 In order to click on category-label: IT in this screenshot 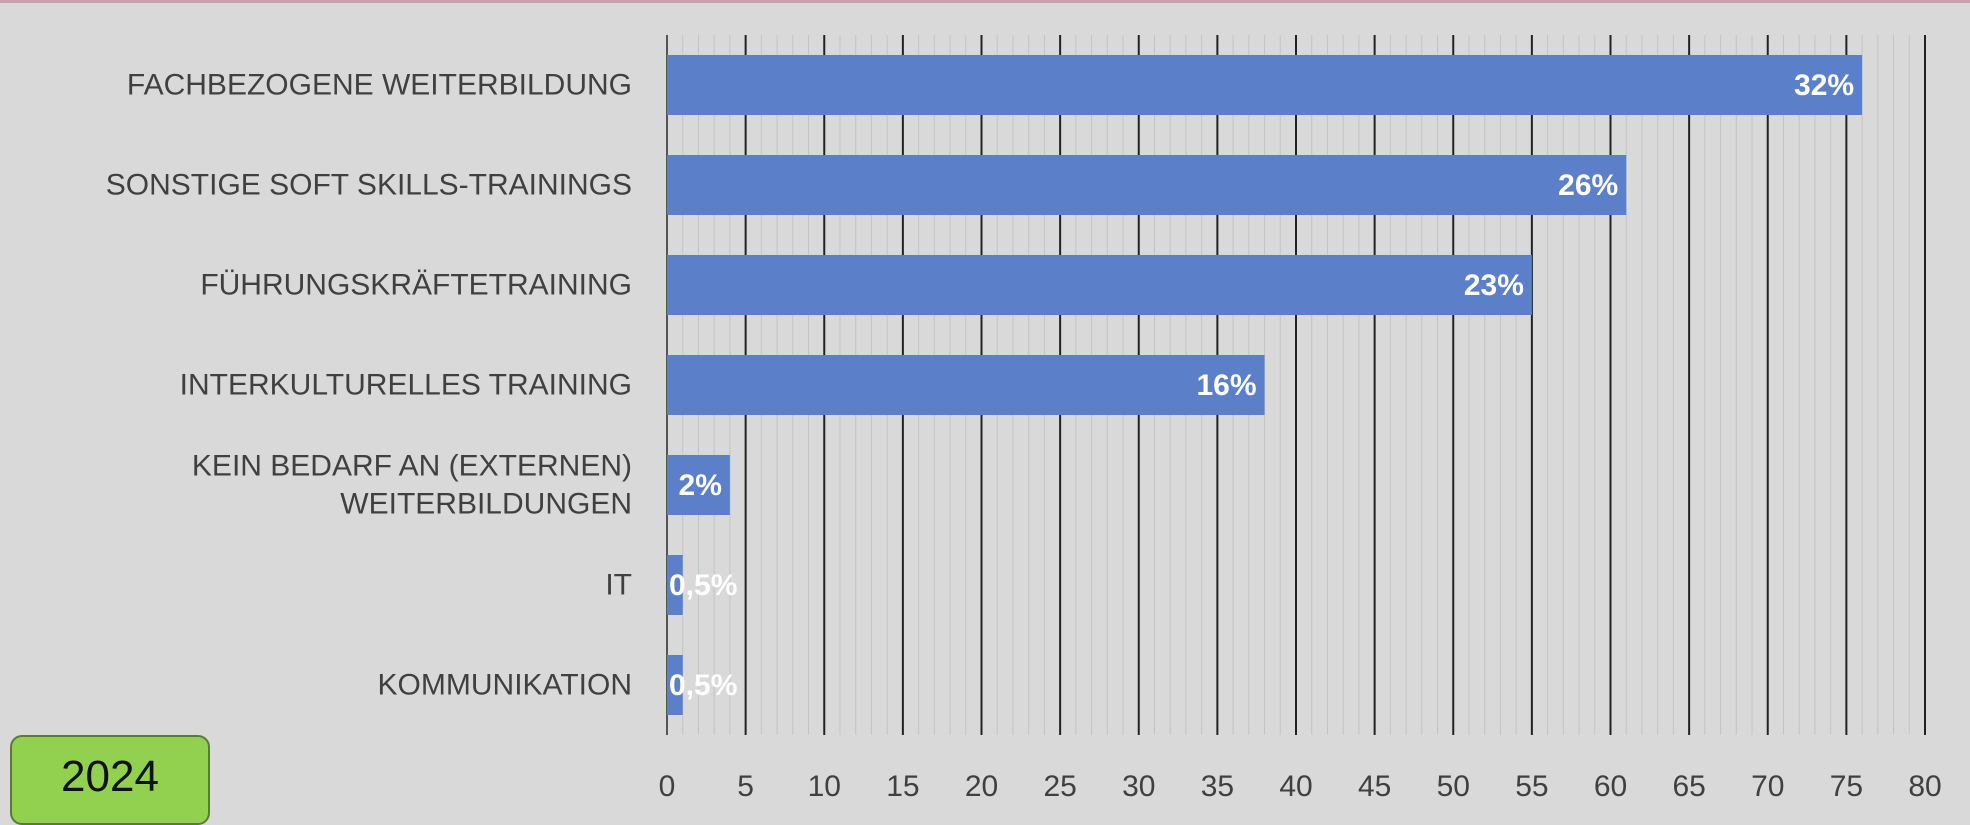, I will do `click(618, 585)`.